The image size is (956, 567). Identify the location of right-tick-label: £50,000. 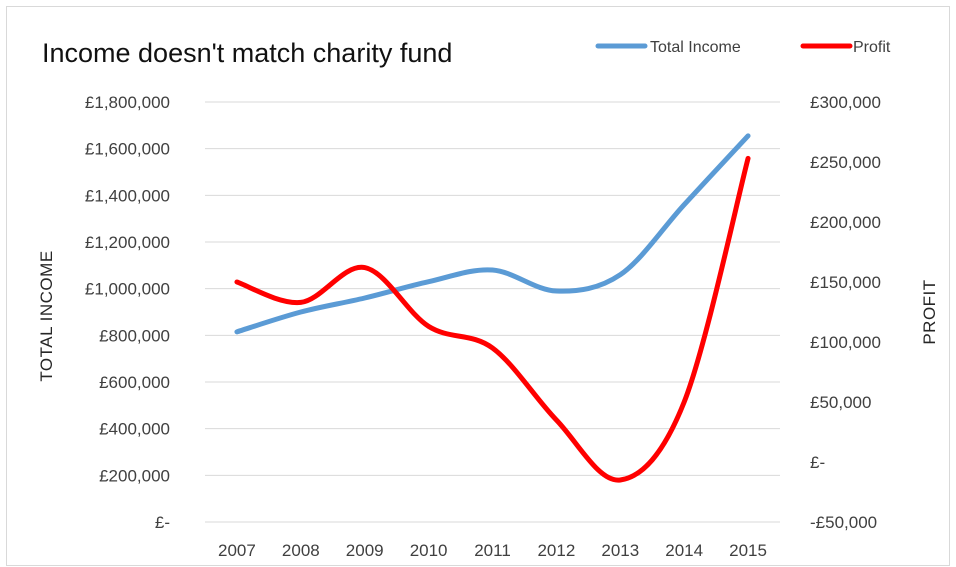
(840, 402).